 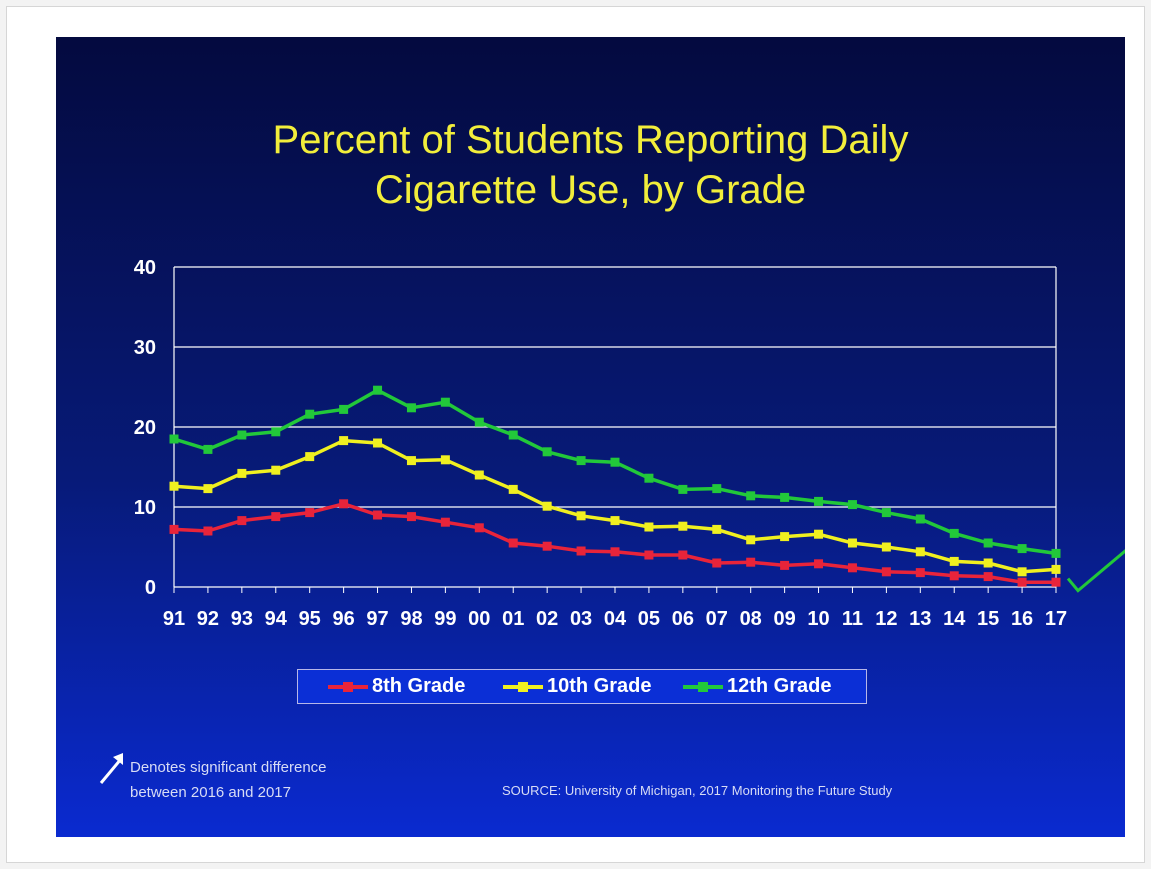 I want to click on x-tick-label-09: 09, so click(x=784, y=619).